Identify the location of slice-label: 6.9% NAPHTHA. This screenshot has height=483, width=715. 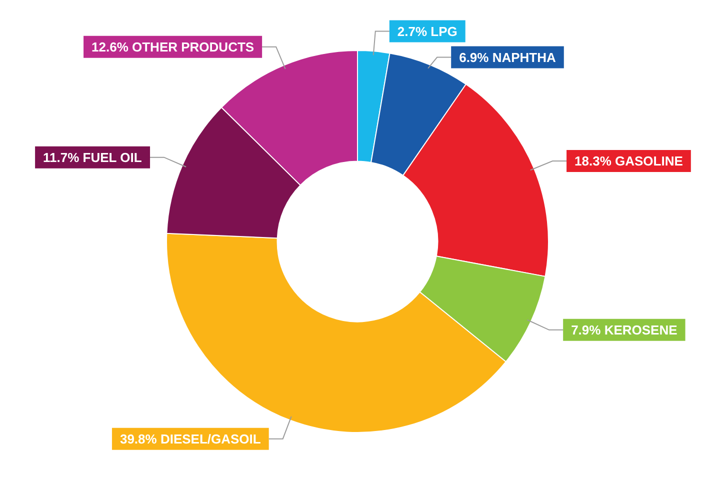
(508, 57).